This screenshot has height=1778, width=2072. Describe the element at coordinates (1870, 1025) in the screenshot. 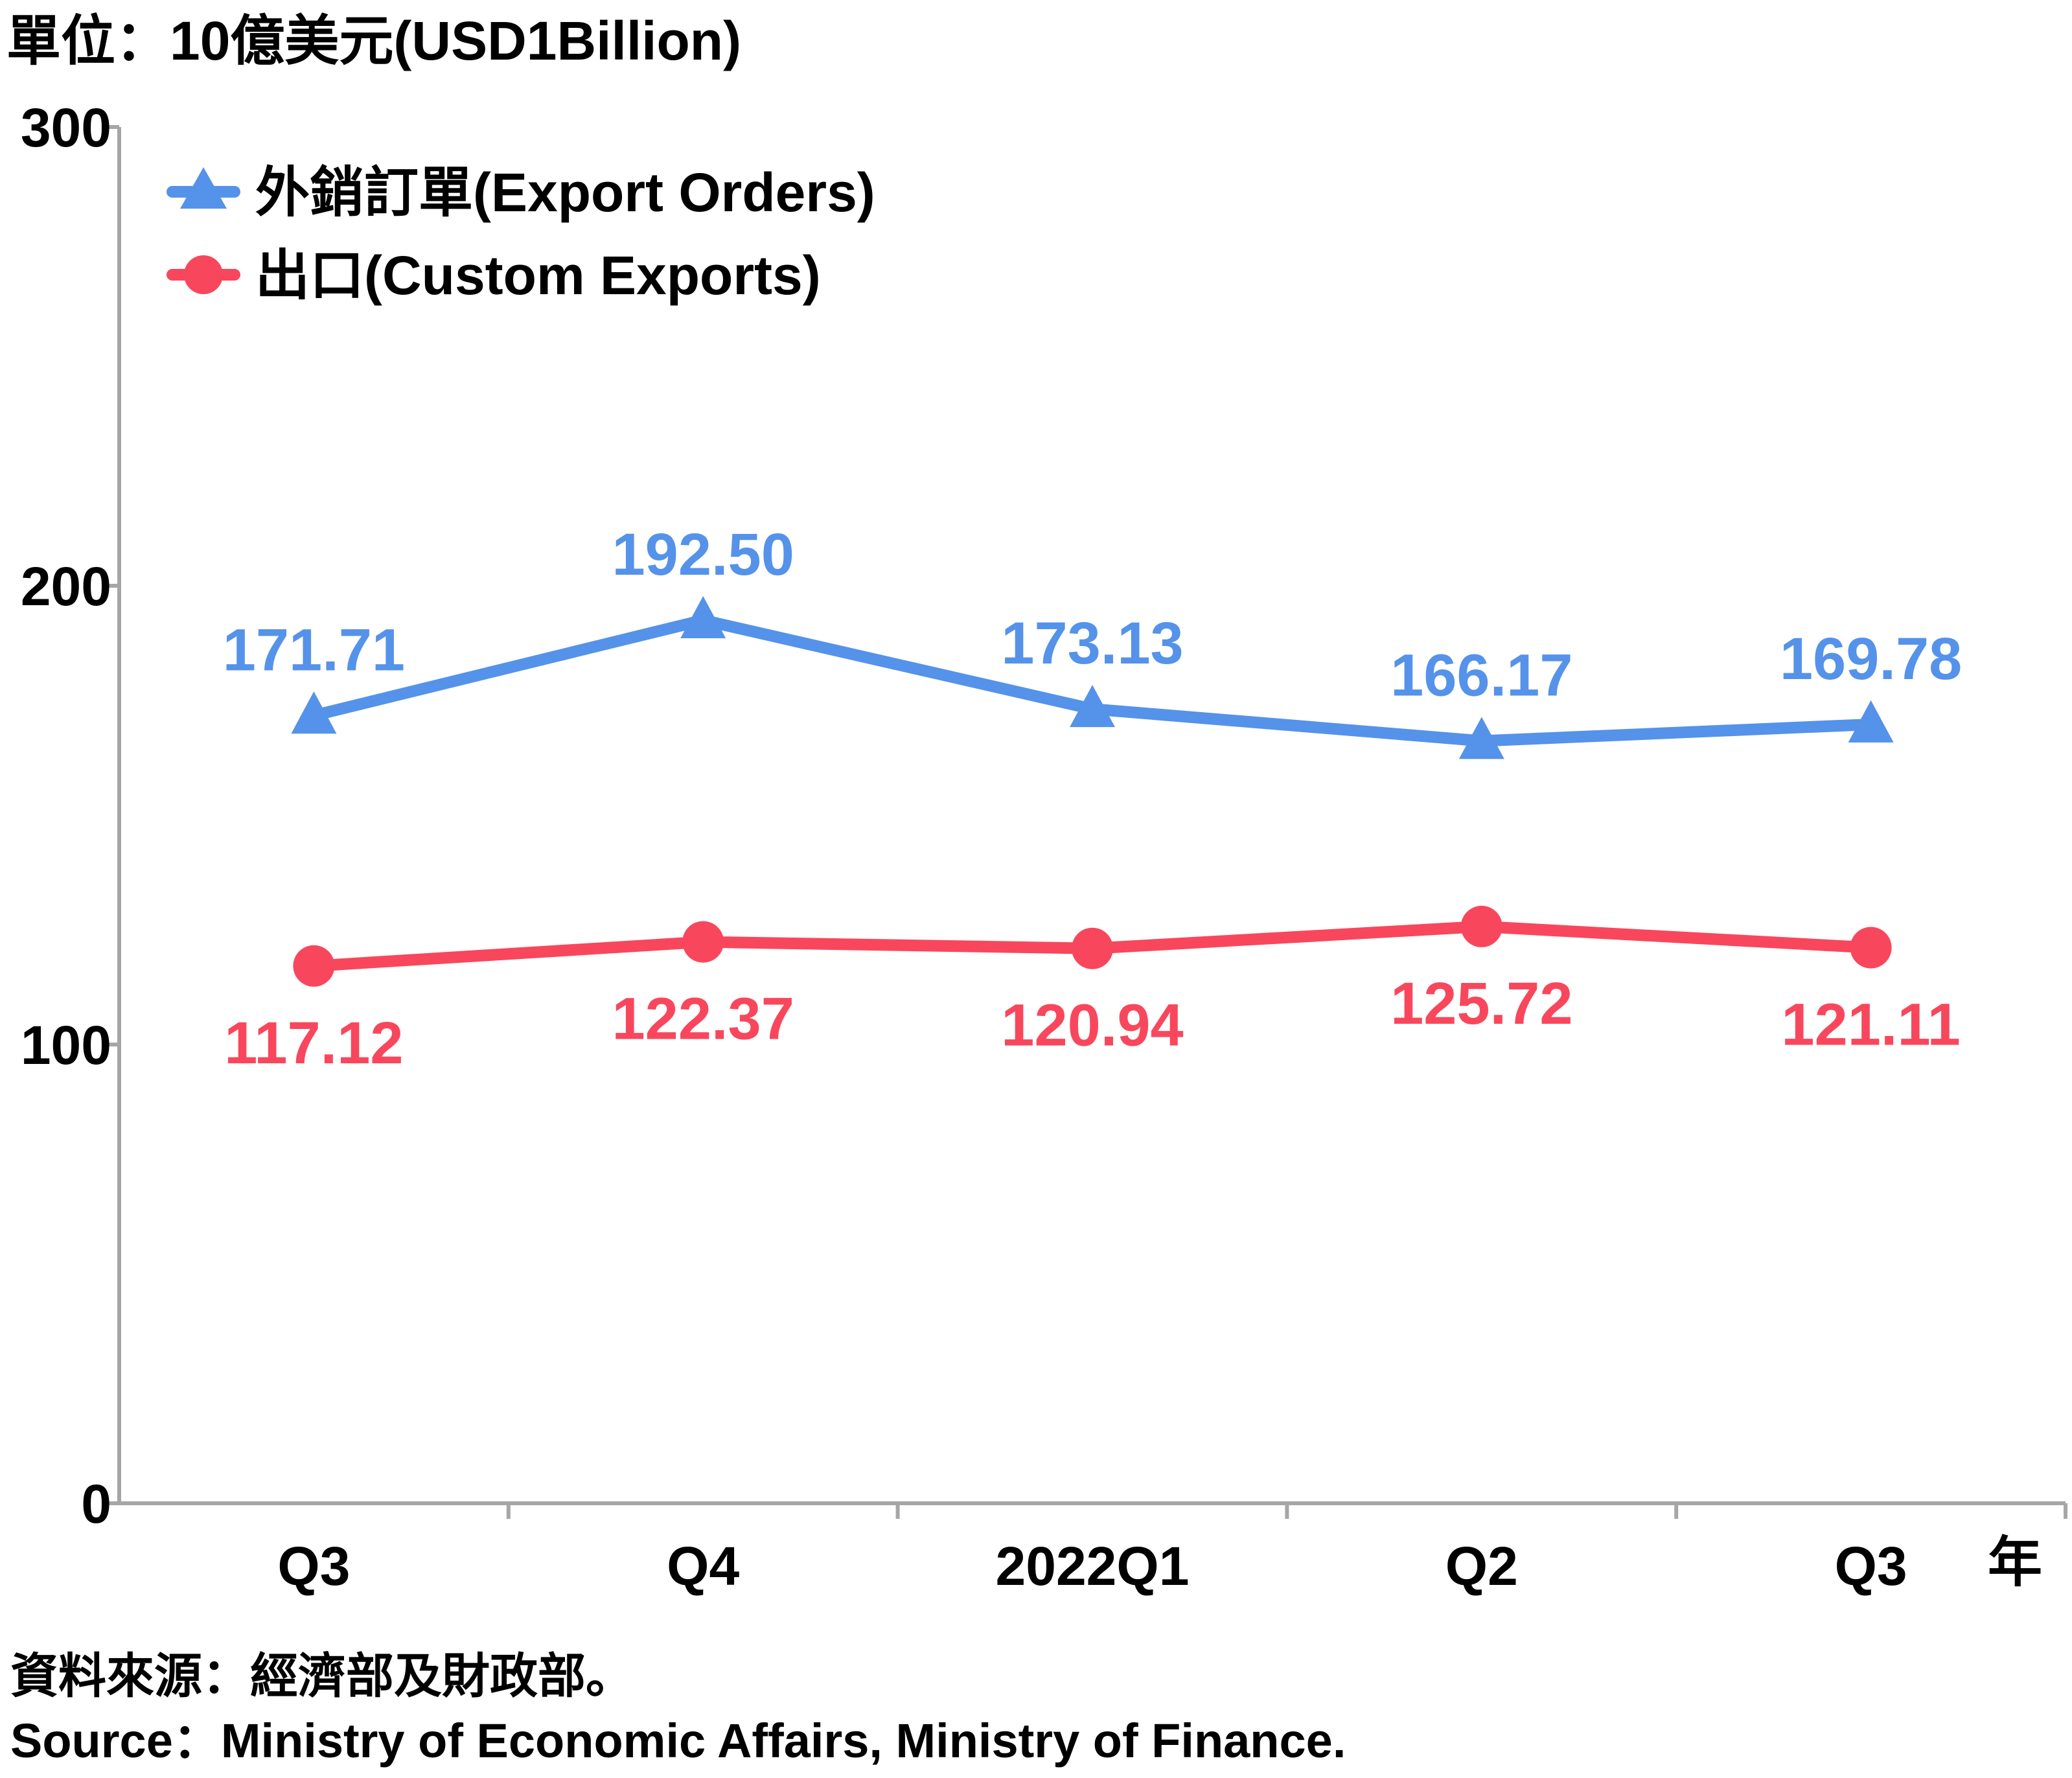

I see `data-label: 121.11` at that location.